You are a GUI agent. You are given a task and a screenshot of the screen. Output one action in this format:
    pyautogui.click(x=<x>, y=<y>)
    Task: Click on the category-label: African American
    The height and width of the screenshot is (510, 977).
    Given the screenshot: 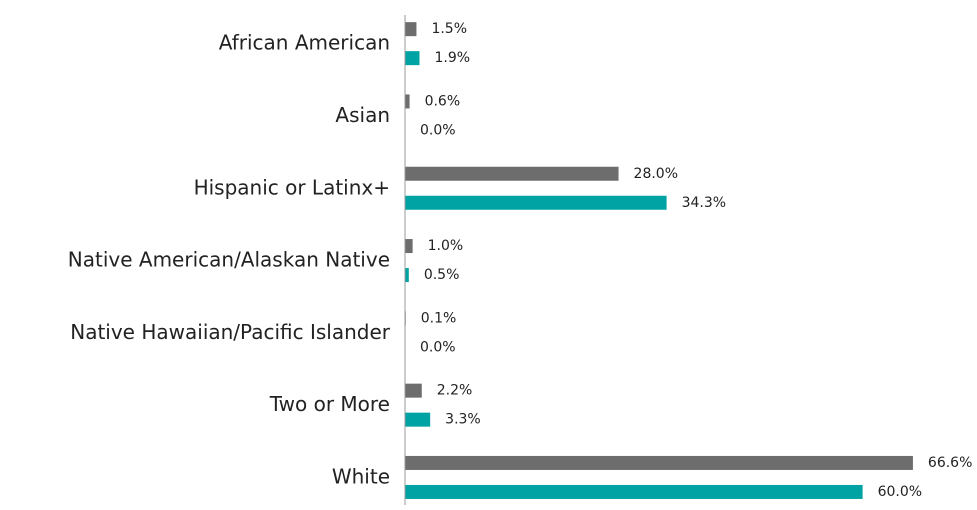 What is the action you would take?
    pyautogui.click(x=304, y=43)
    